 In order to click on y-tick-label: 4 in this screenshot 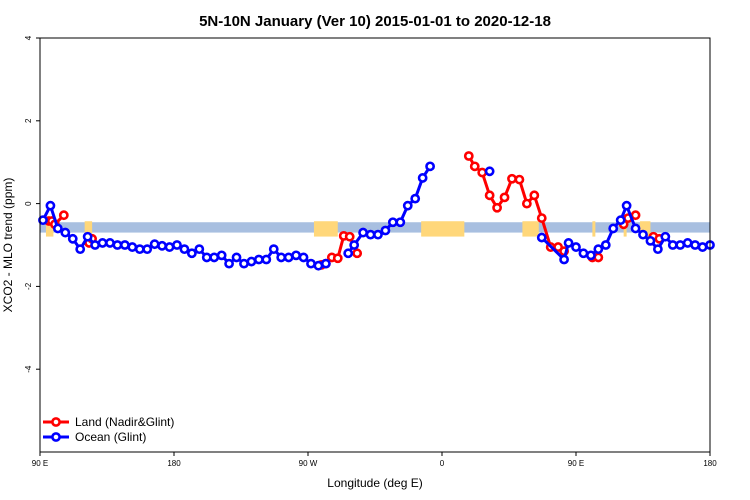, I will do `click(28, 37)`.